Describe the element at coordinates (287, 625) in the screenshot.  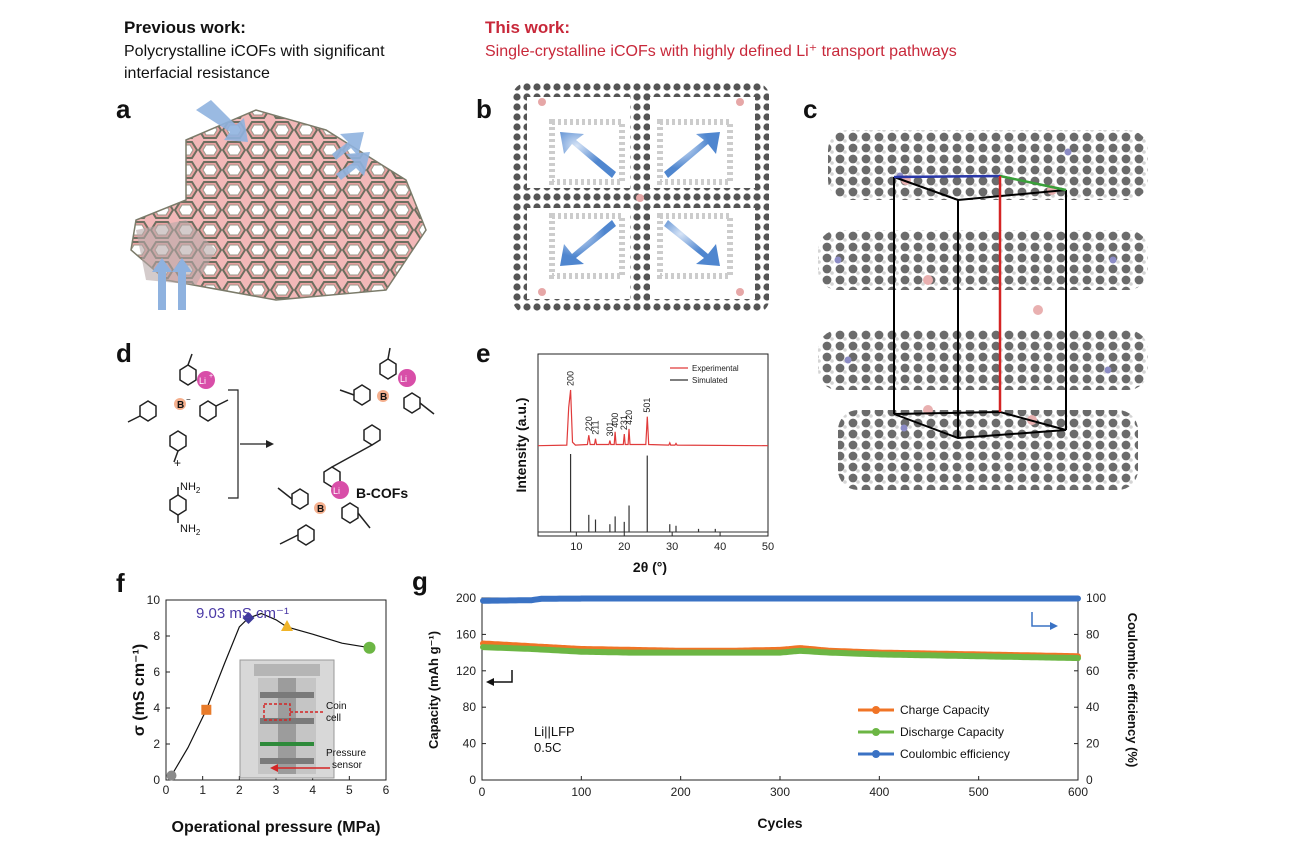
I see `f-data-point-triangle-yellow` at that location.